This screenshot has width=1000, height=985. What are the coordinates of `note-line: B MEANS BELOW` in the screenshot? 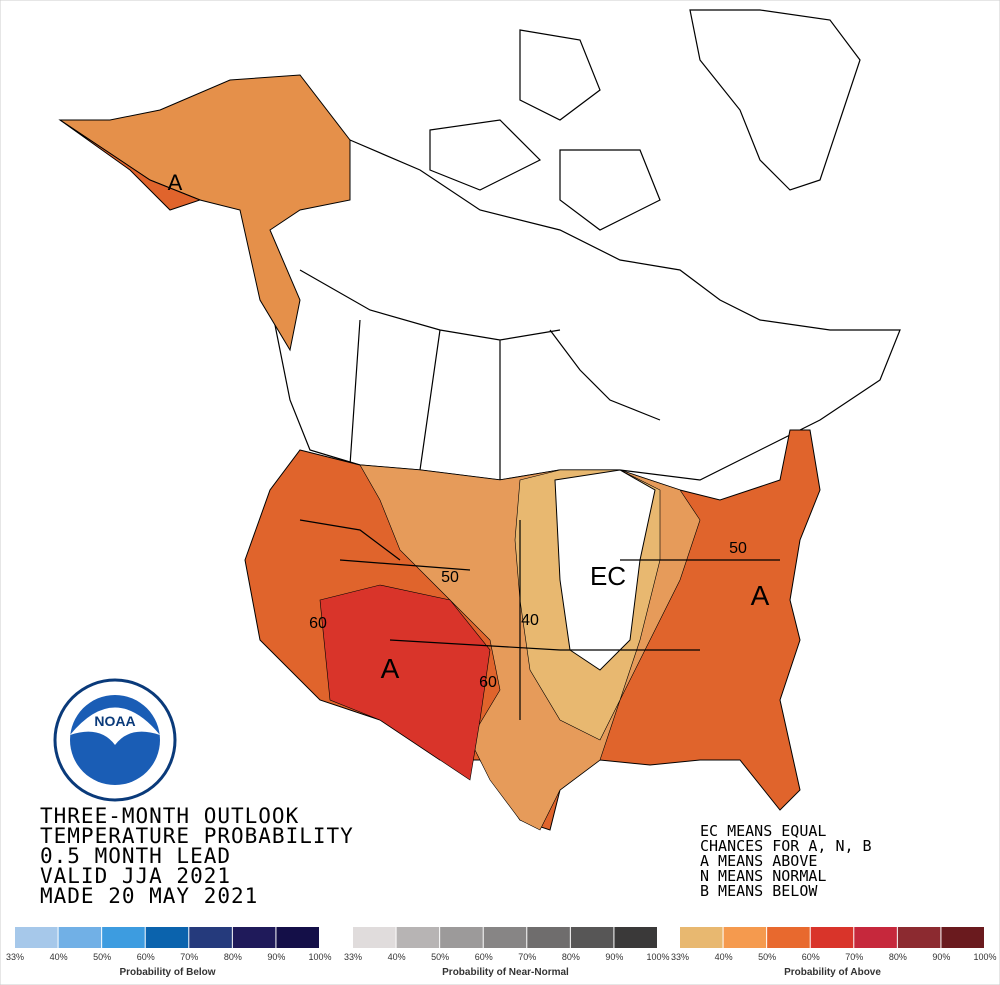 It's located at (759, 891).